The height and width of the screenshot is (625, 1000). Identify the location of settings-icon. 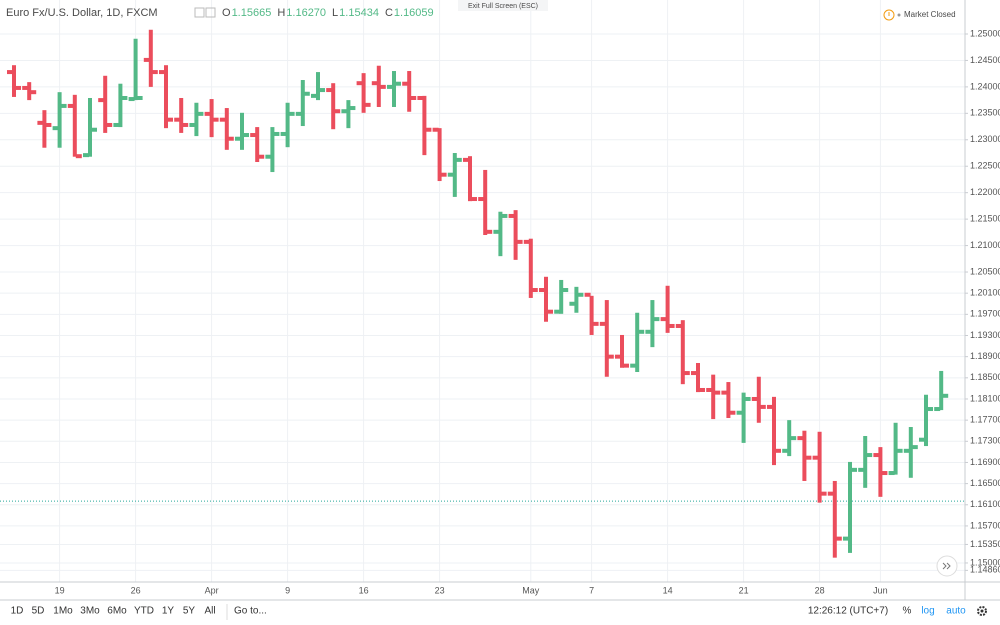
(982, 611).